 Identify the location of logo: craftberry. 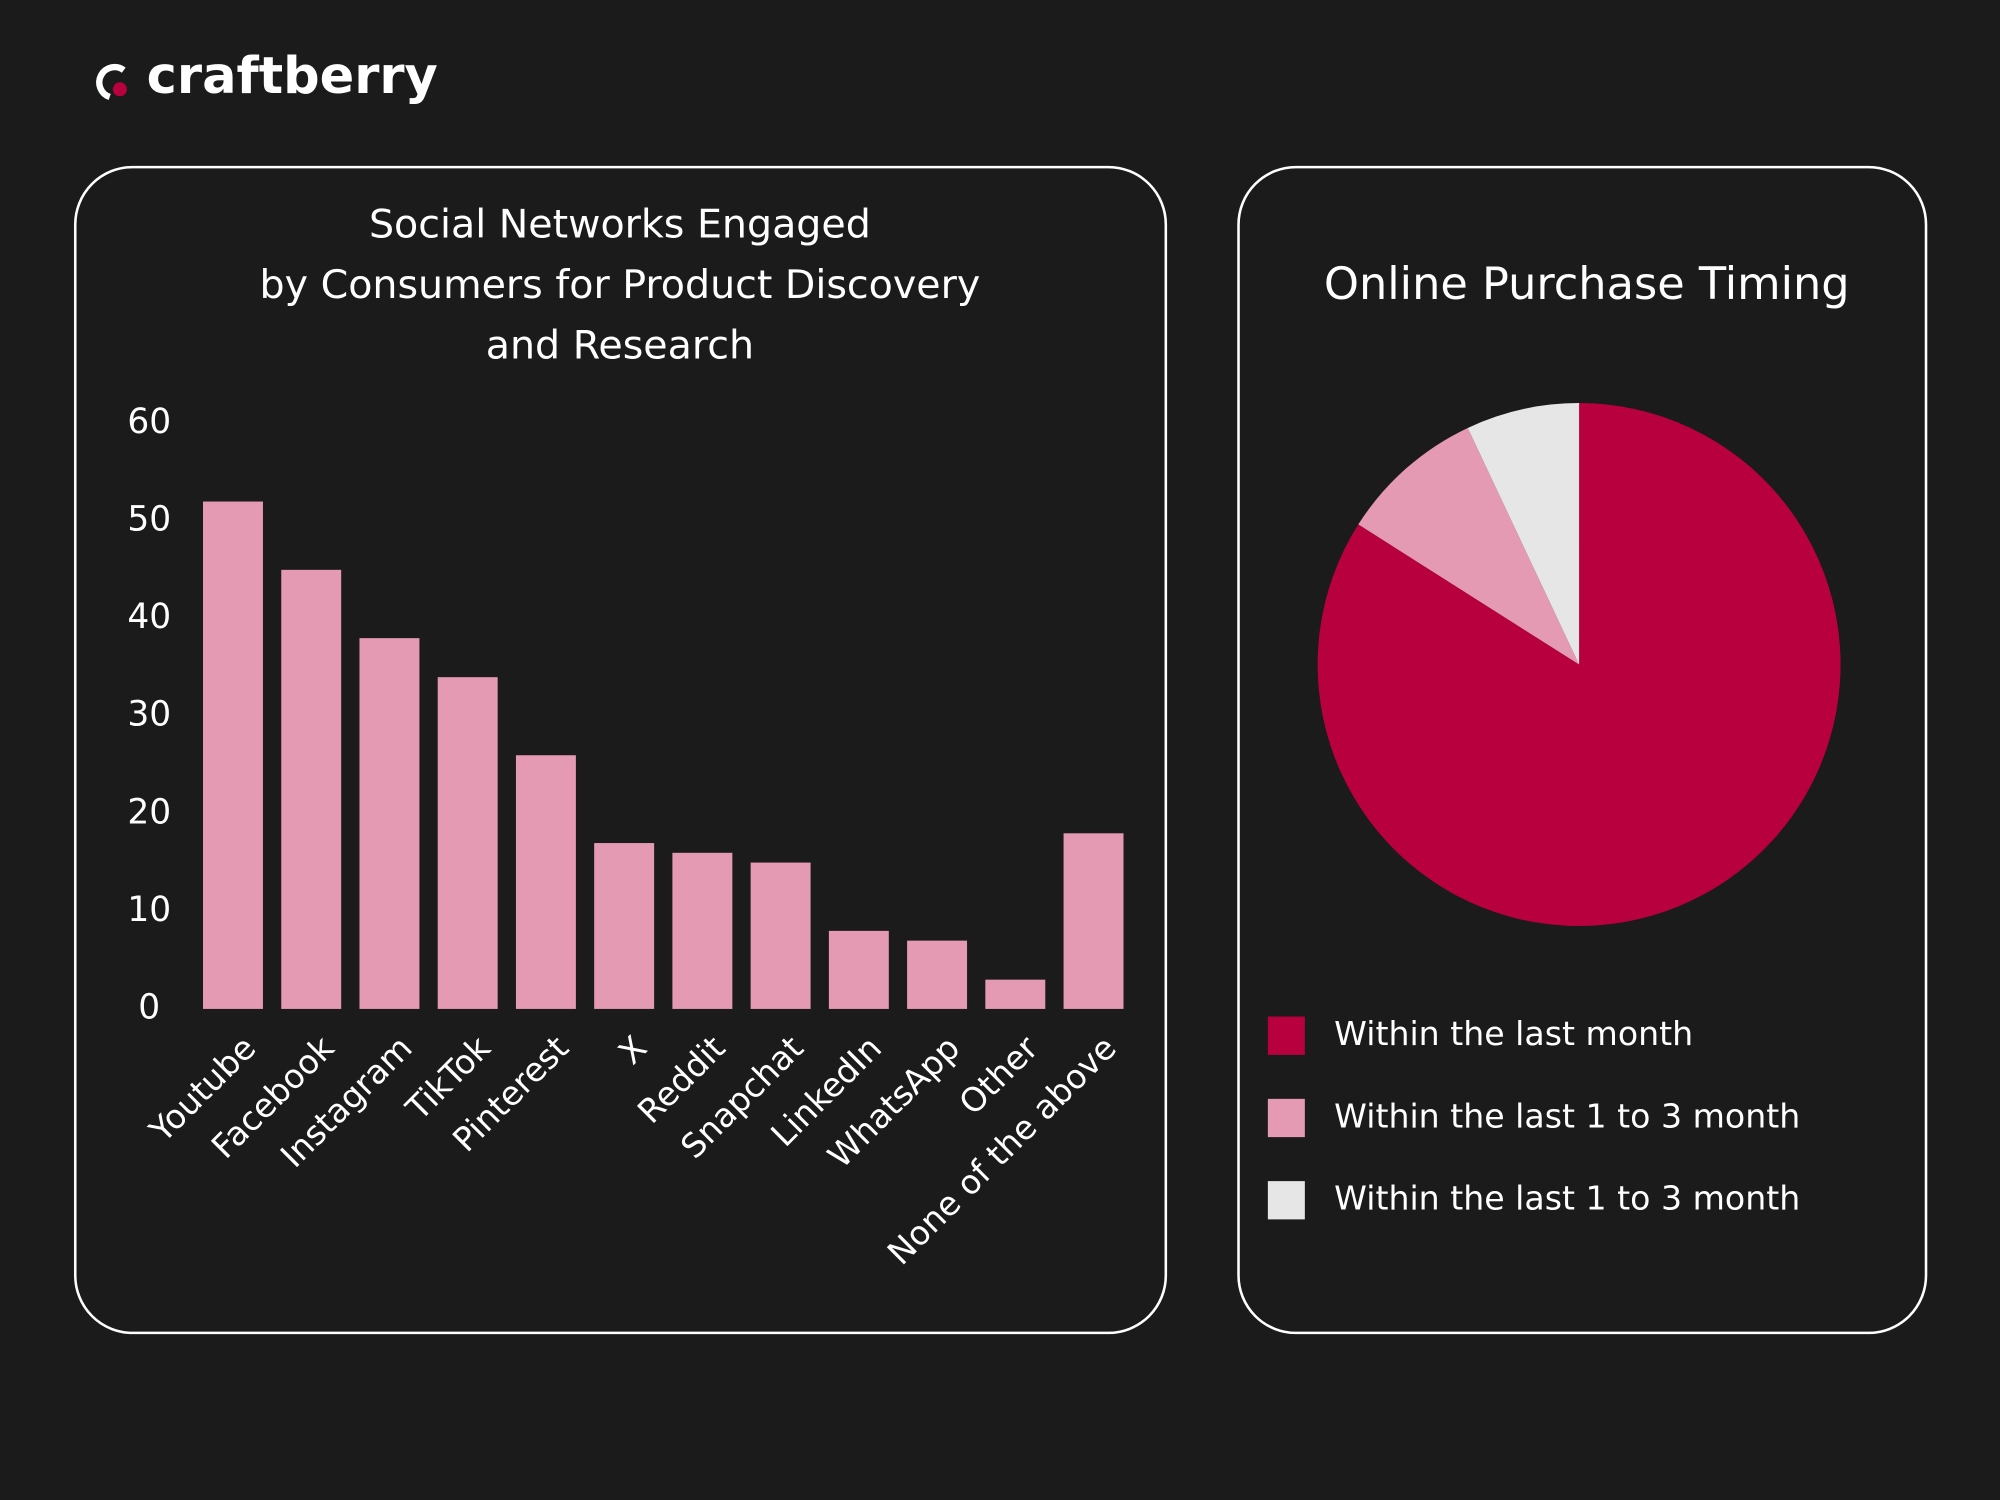
(267, 76).